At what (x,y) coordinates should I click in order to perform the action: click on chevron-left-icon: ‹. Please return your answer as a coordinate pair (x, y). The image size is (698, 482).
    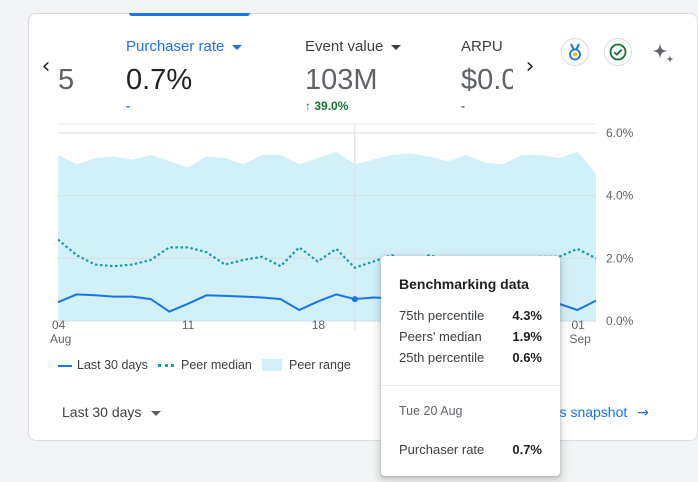
    Looking at the image, I should click on (46, 66).